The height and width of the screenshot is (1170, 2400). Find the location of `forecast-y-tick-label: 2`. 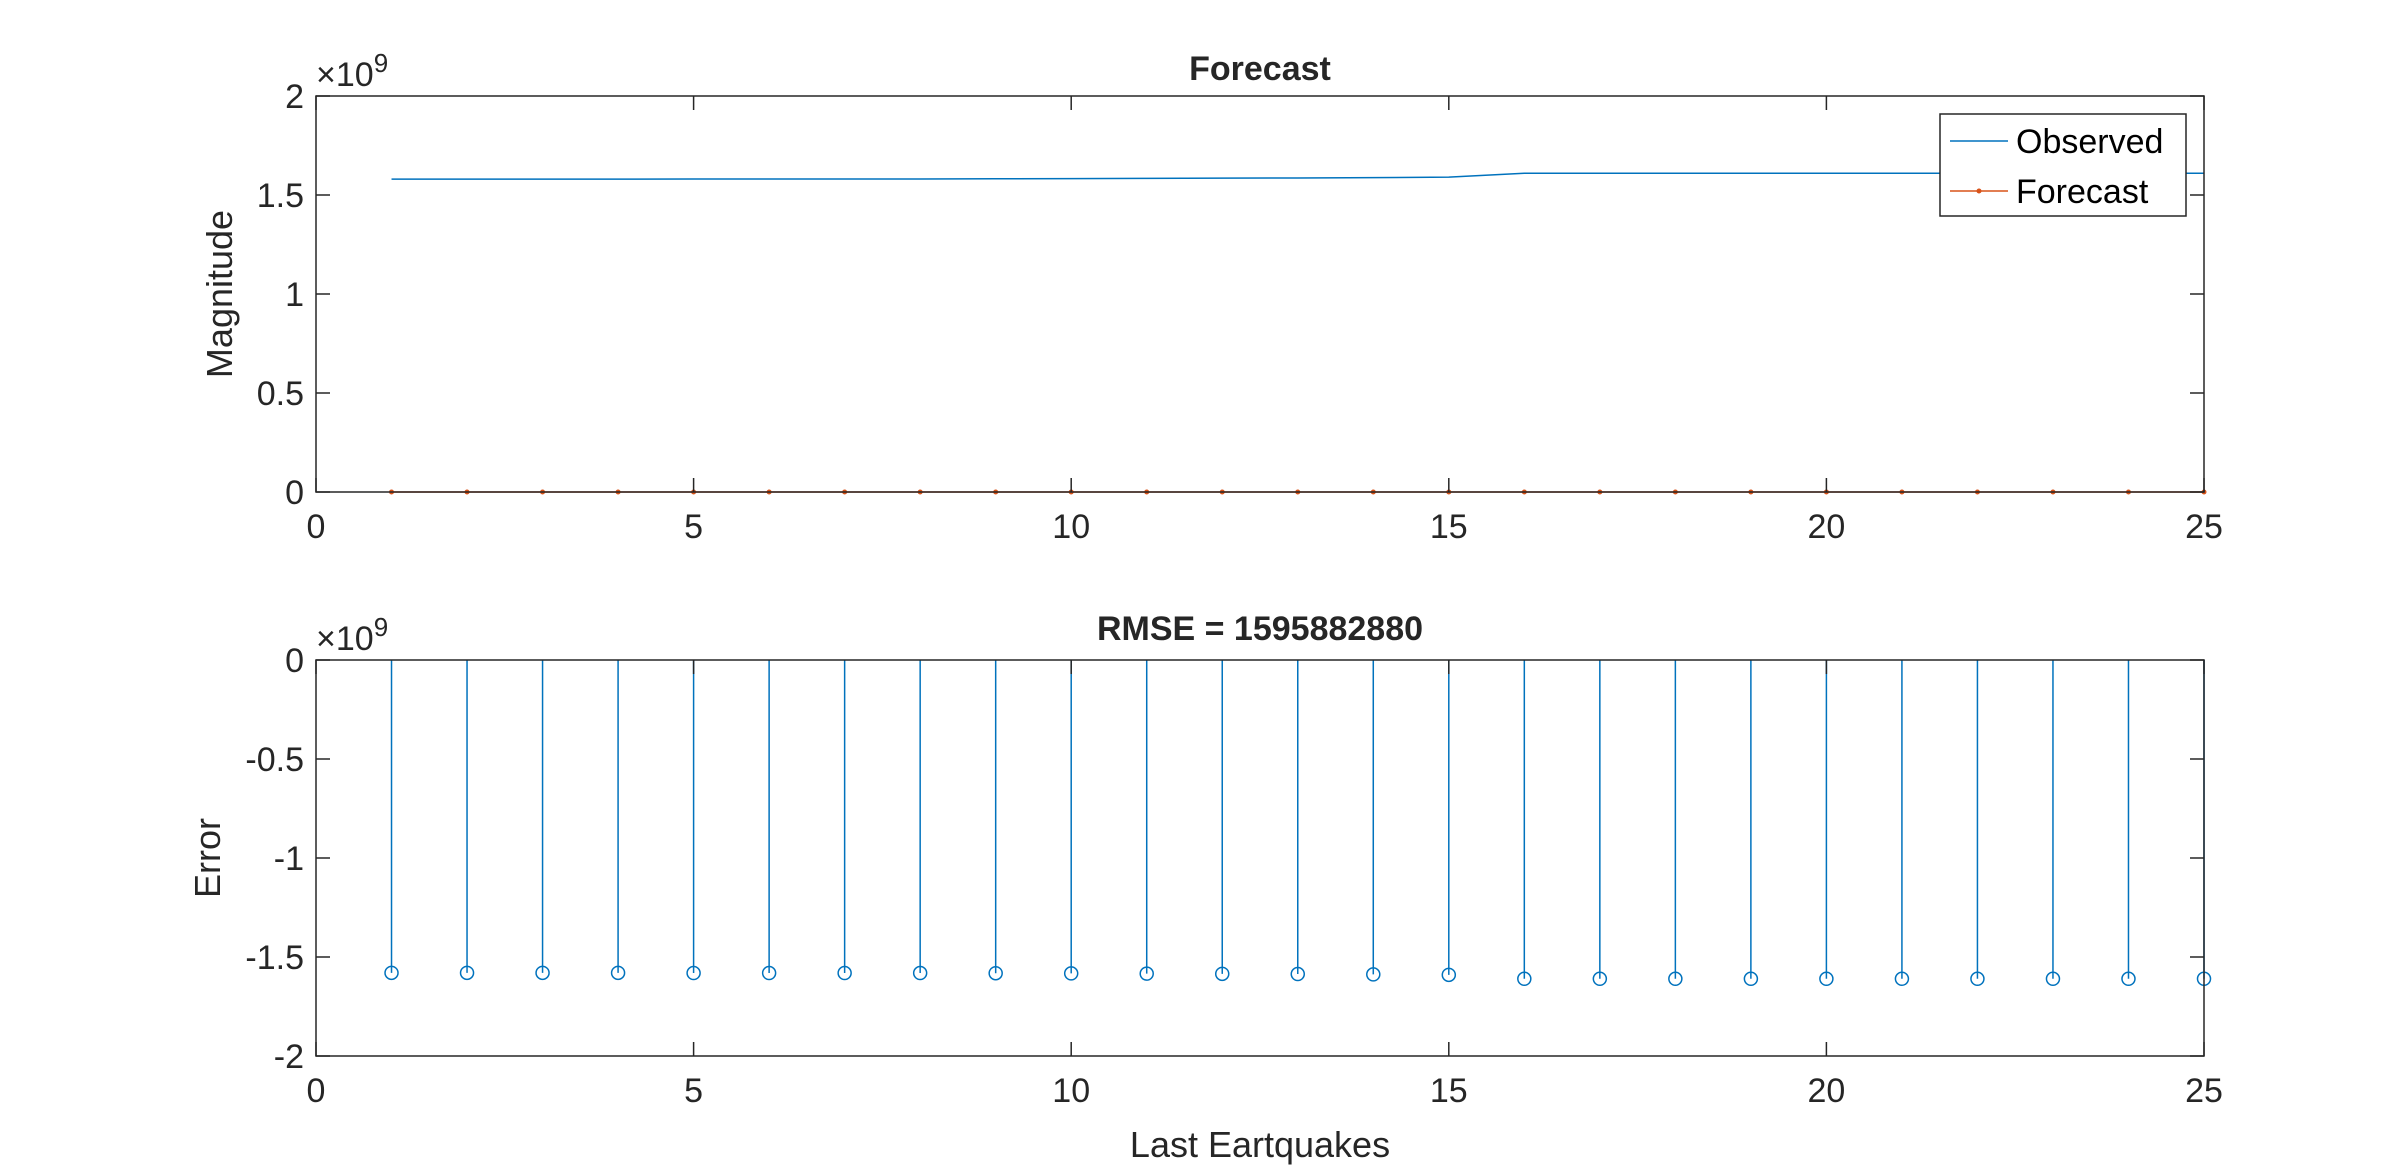

forecast-y-tick-label: 2 is located at coordinates (294, 97).